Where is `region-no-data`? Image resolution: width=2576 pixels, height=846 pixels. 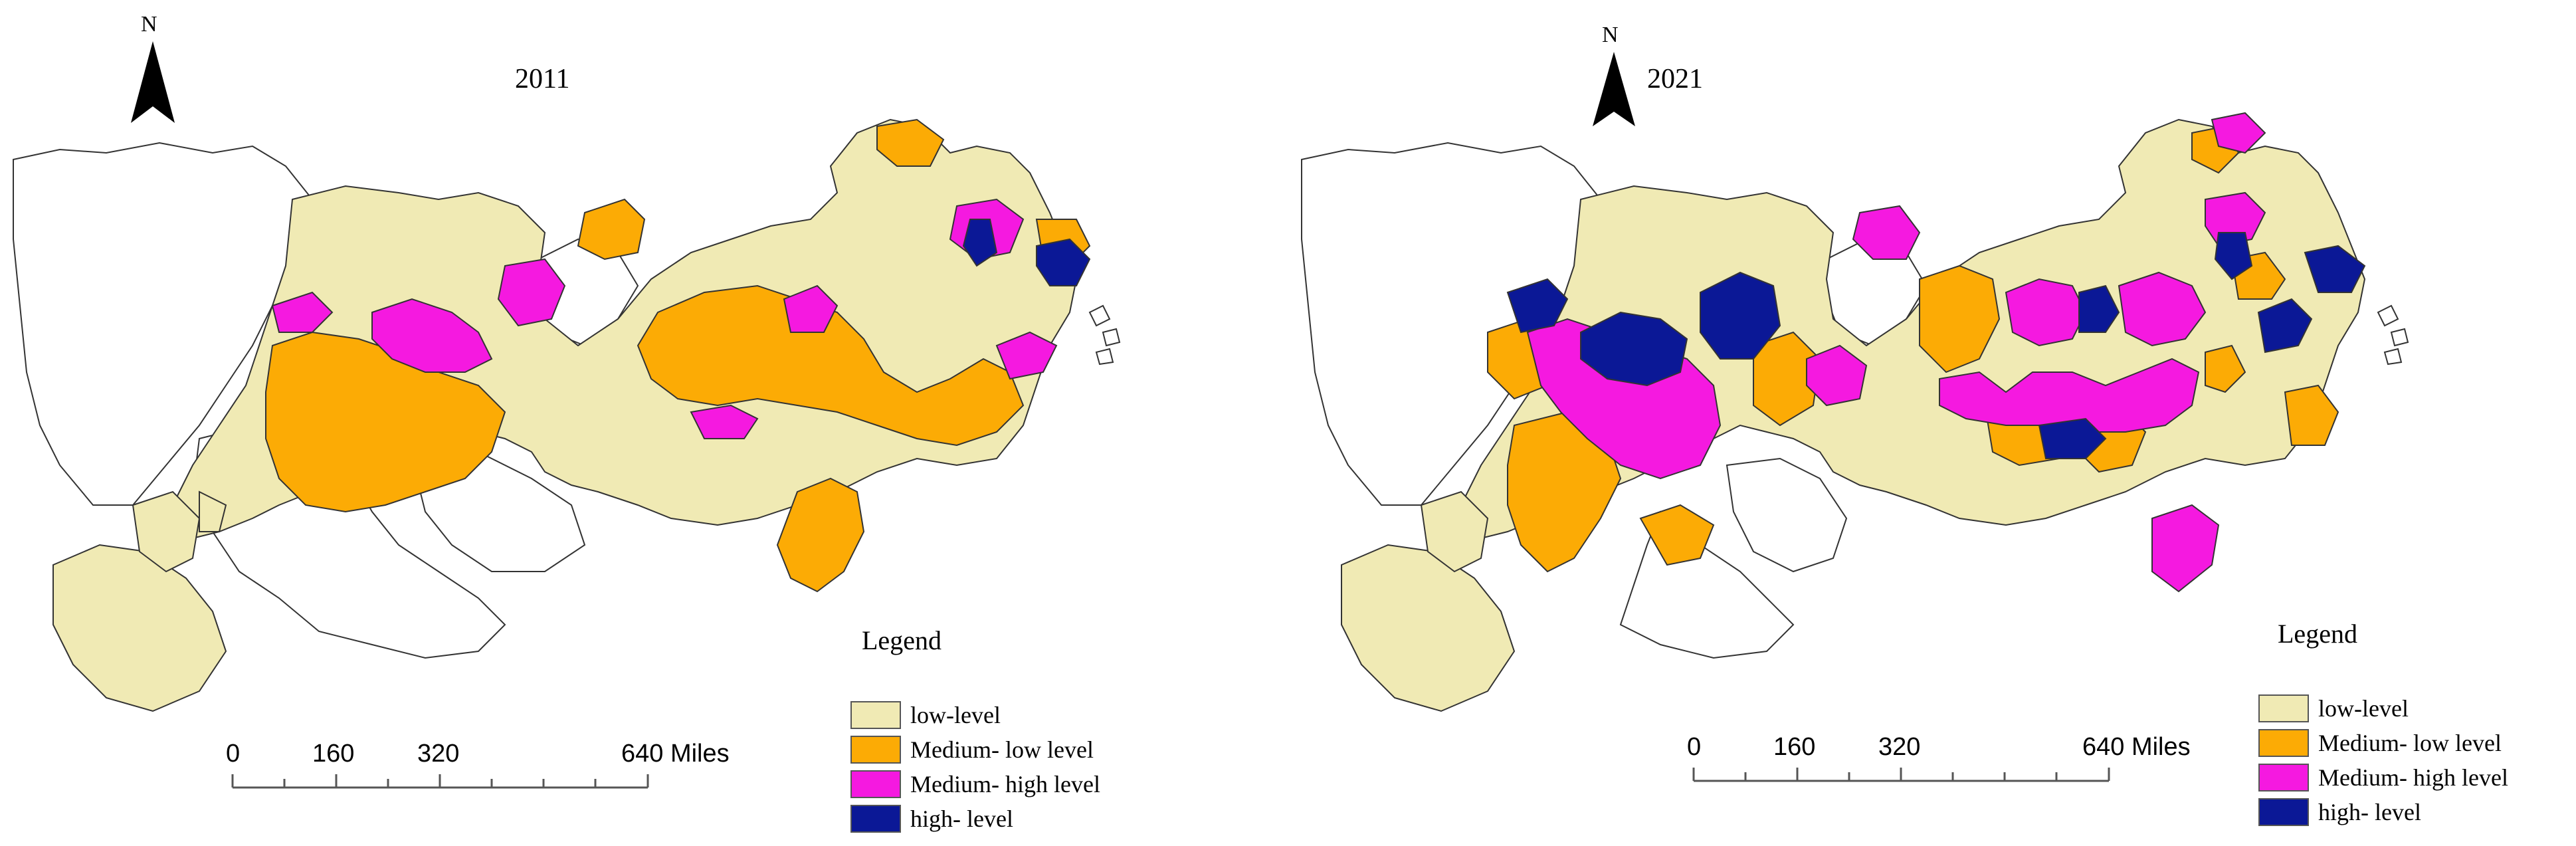
region-no-data is located at coordinates (1615, 400).